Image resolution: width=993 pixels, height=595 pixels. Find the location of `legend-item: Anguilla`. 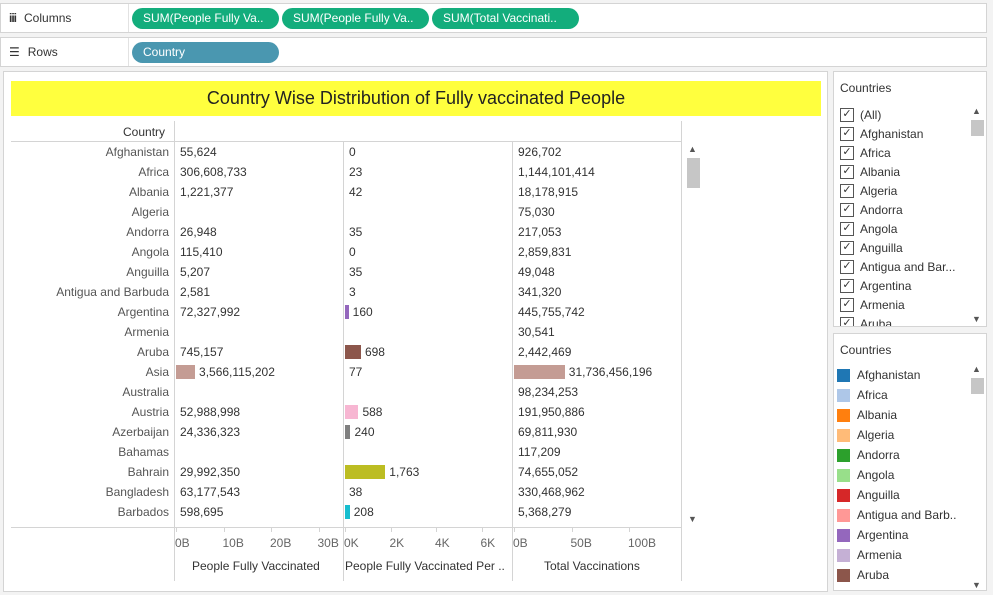

legend-item: Anguilla is located at coordinates (868, 495).